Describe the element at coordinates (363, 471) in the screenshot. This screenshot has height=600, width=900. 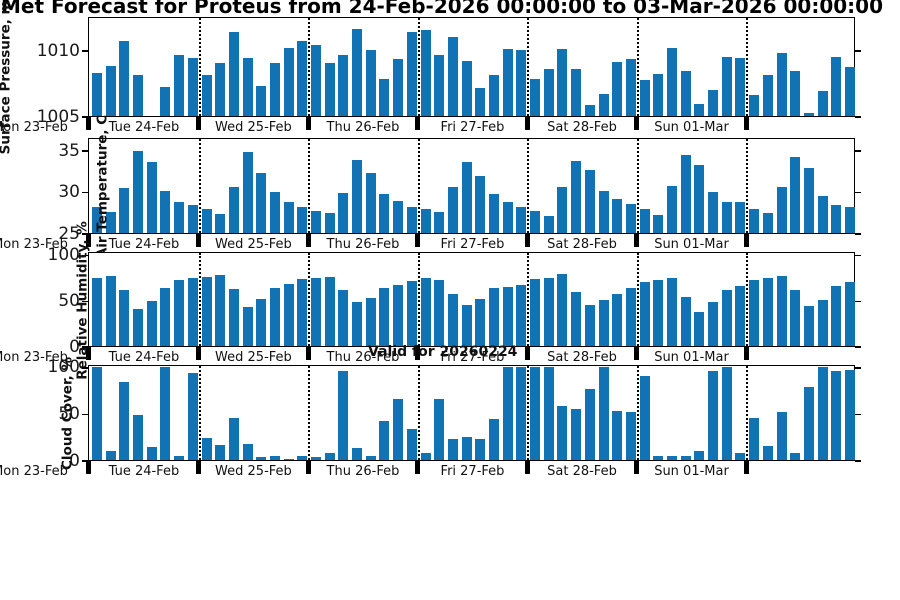
I see `xtick-day-label: Thu 26-Feb` at that location.